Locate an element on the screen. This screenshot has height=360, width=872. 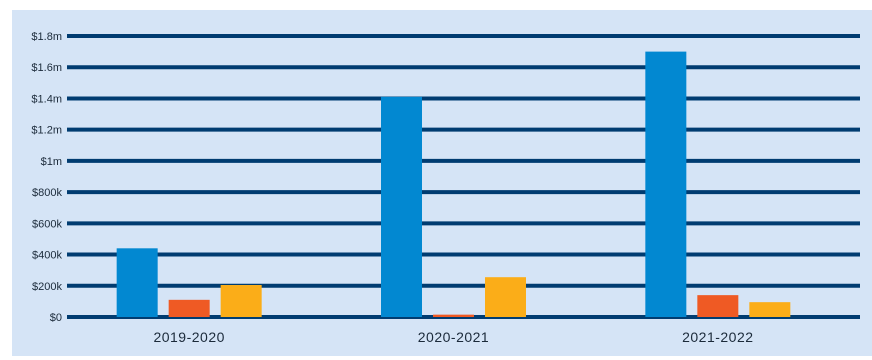
x-axis-categories: 2019-2020 2020-2021 2021-2022 is located at coordinates (453, 337).